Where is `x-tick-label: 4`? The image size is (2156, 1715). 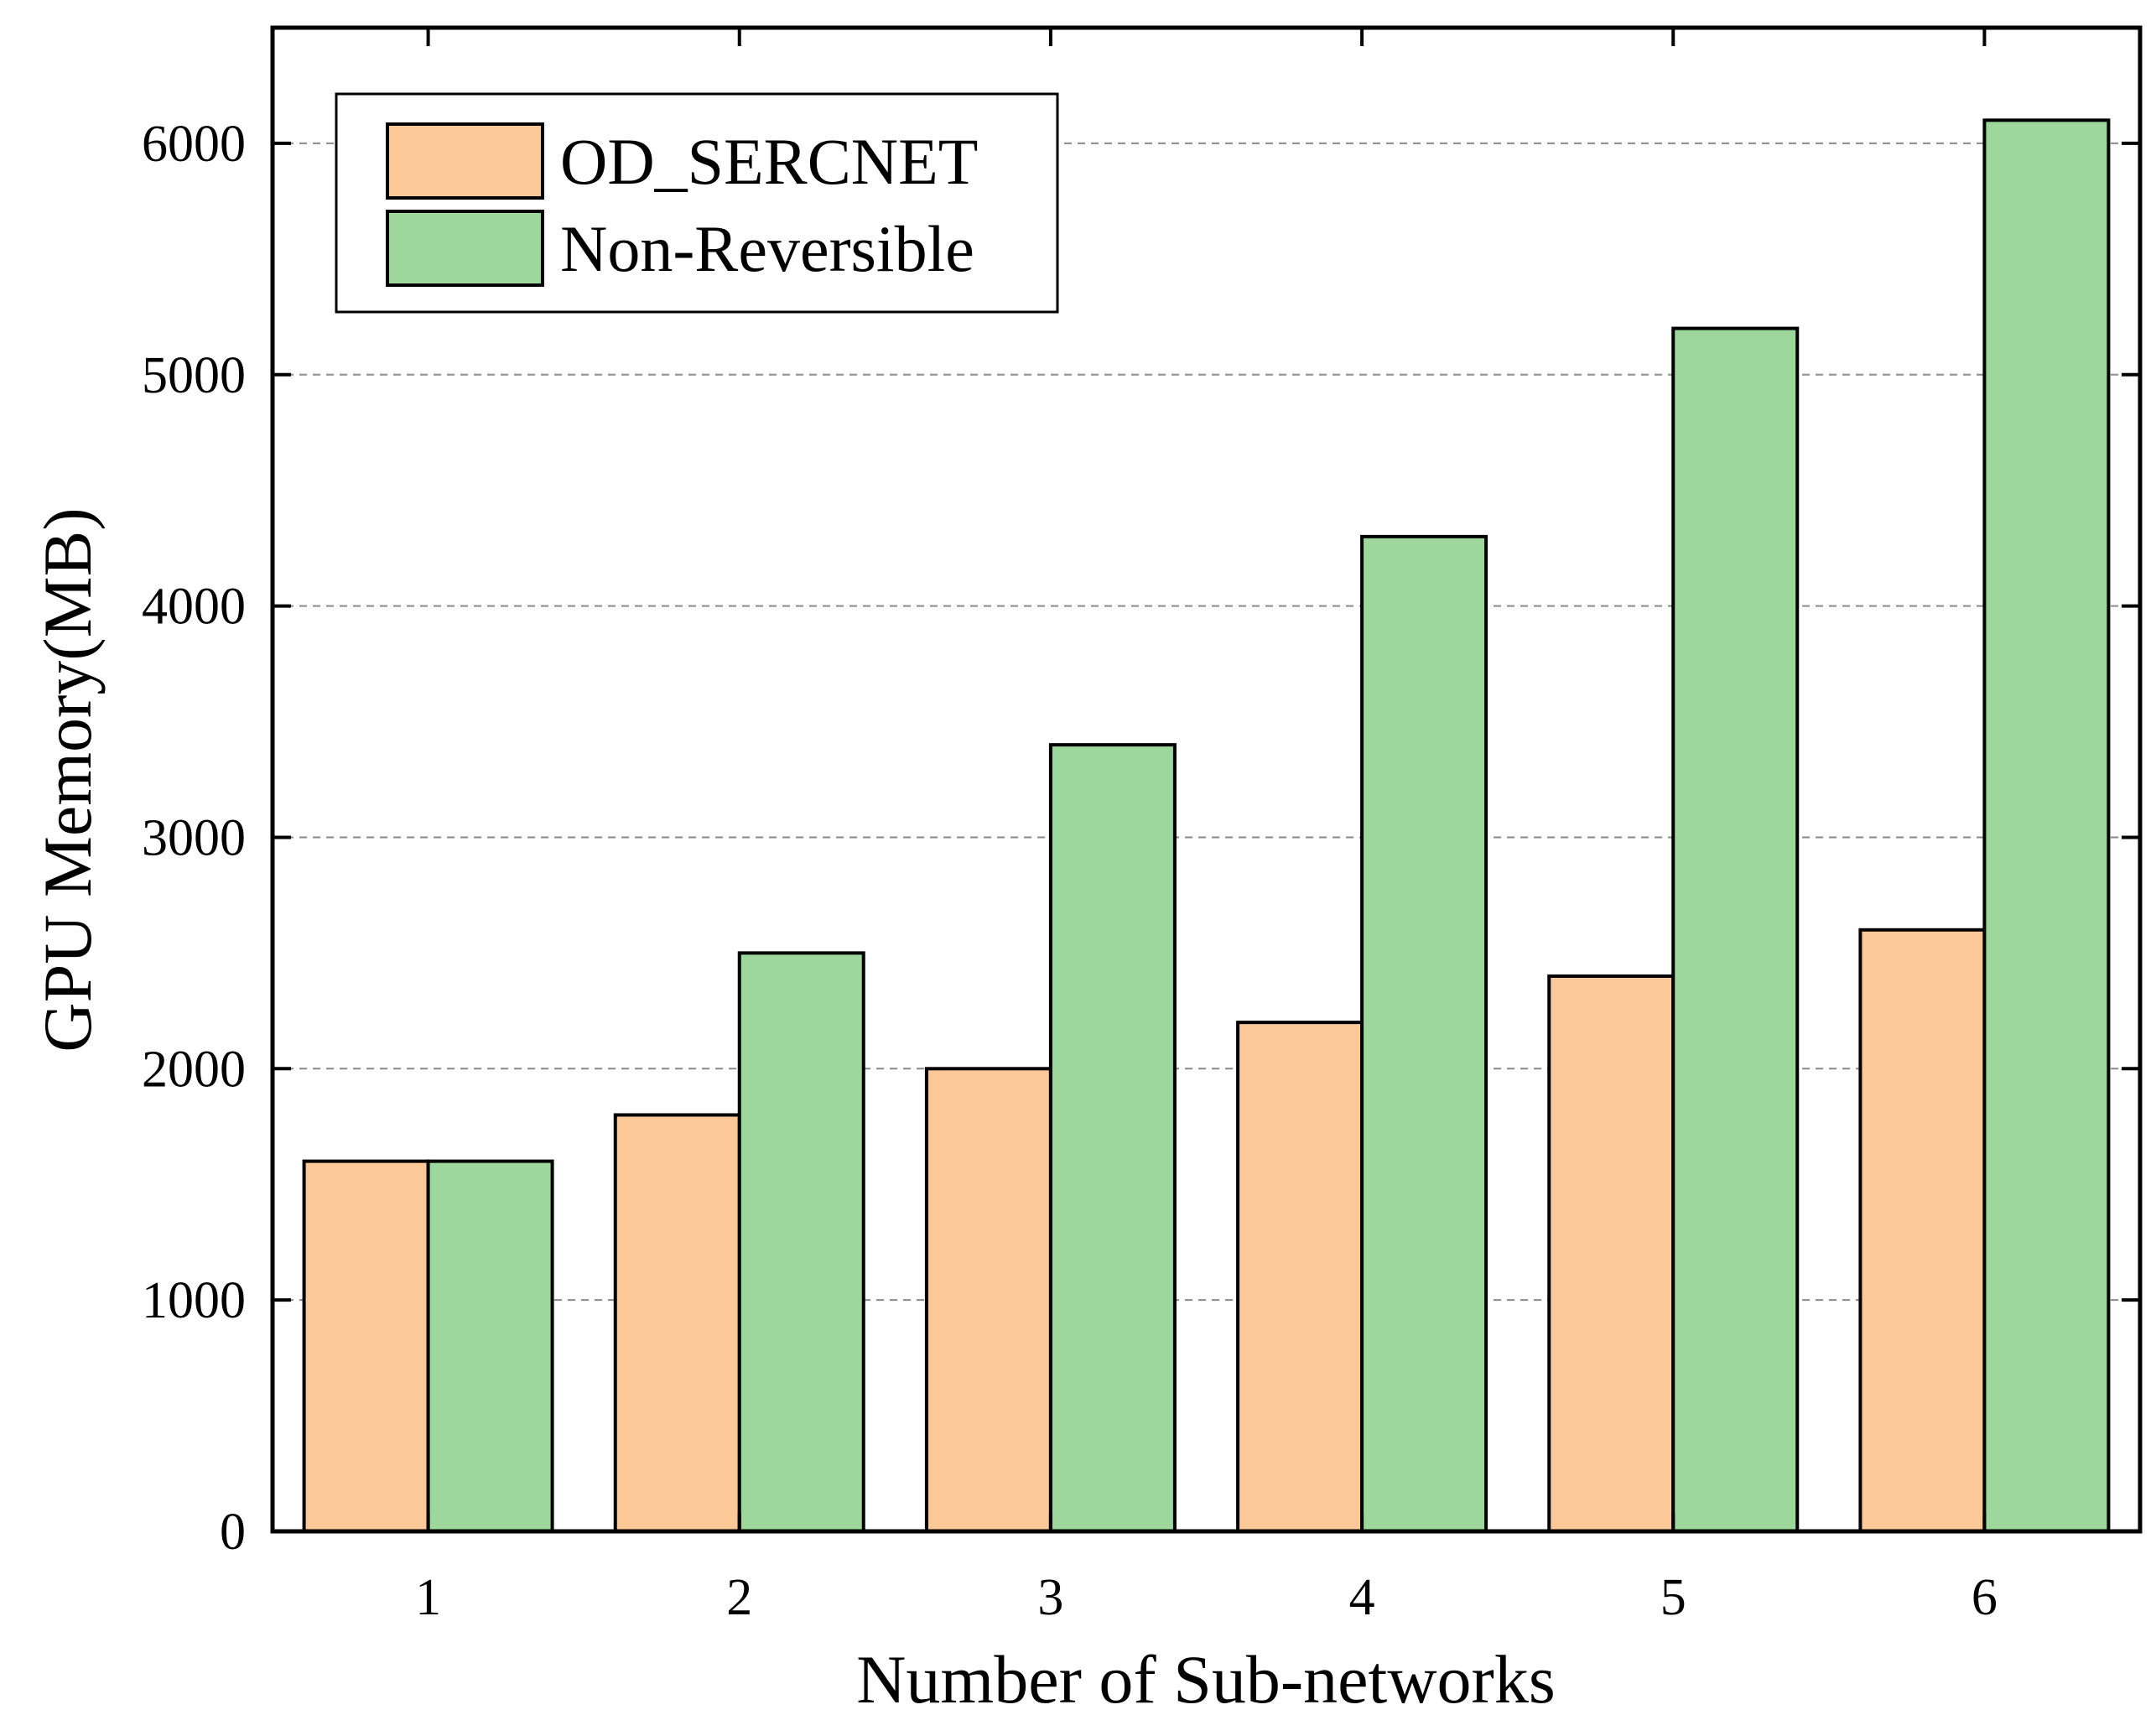 x-tick-label: 4 is located at coordinates (1362, 1598).